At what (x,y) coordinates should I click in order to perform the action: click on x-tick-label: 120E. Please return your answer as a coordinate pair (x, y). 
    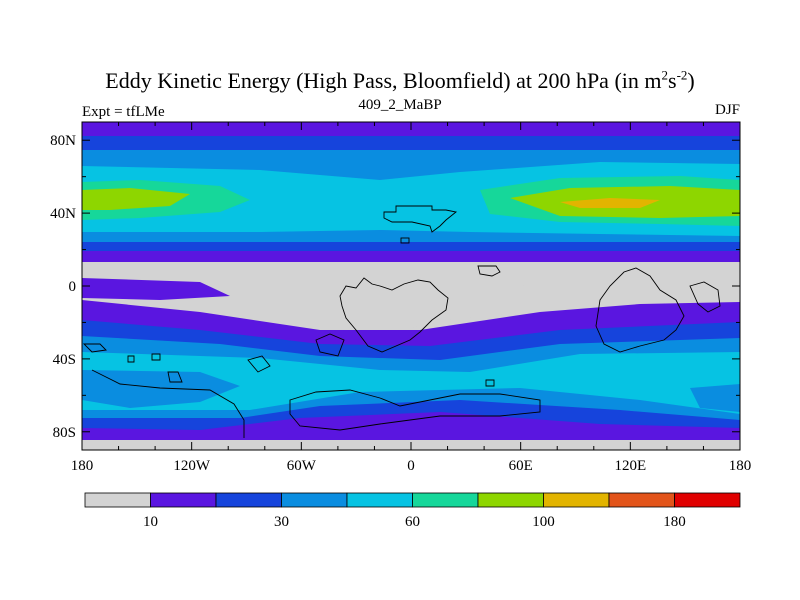
    Looking at the image, I should click on (630, 466).